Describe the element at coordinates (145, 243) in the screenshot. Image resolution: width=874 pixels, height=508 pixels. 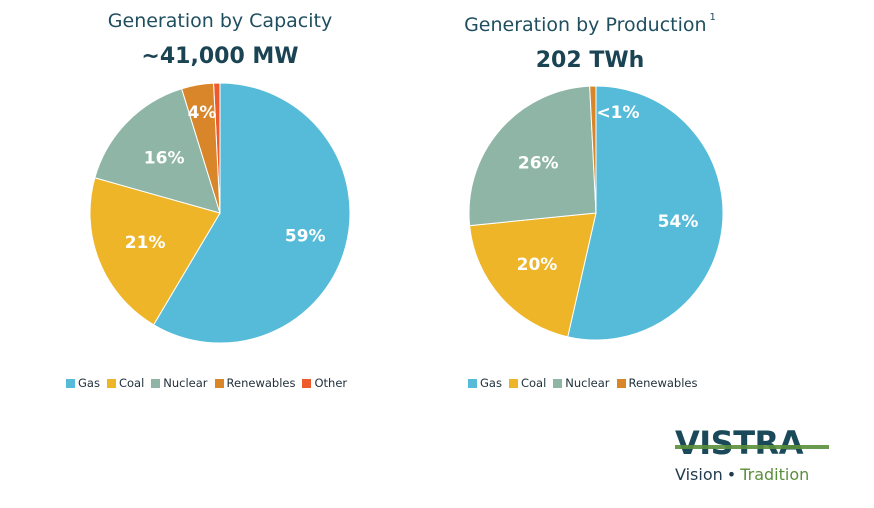
I see `pie-label-coal: 21%` at that location.